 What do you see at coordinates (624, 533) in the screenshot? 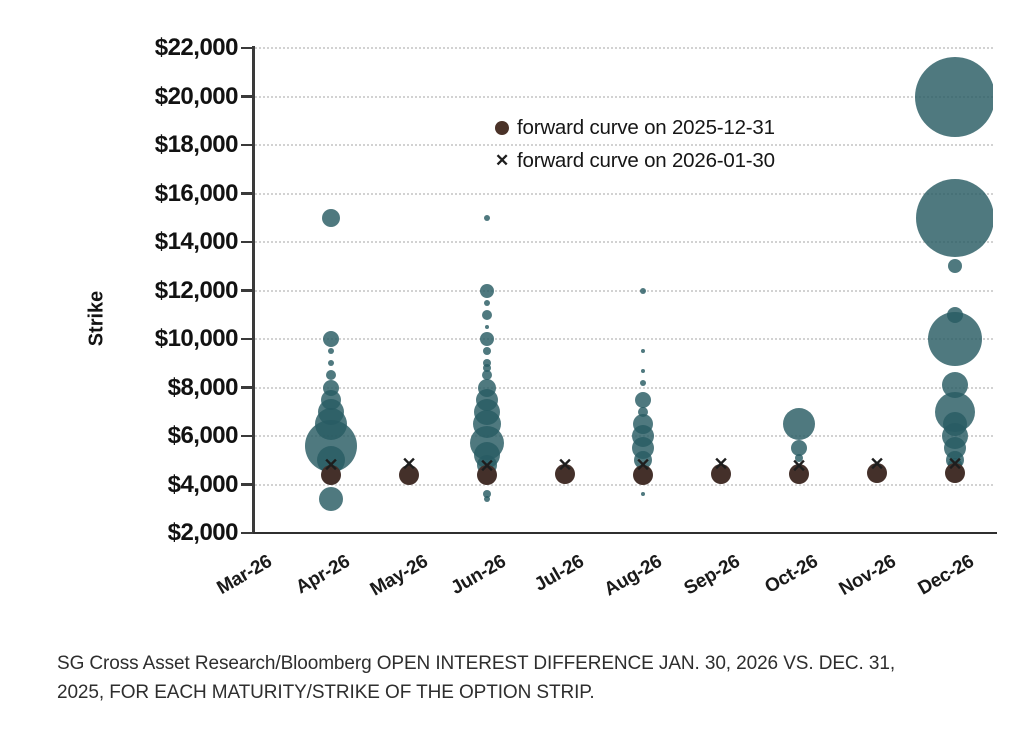
I see `x-axis-line` at bounding box center [624, 533].